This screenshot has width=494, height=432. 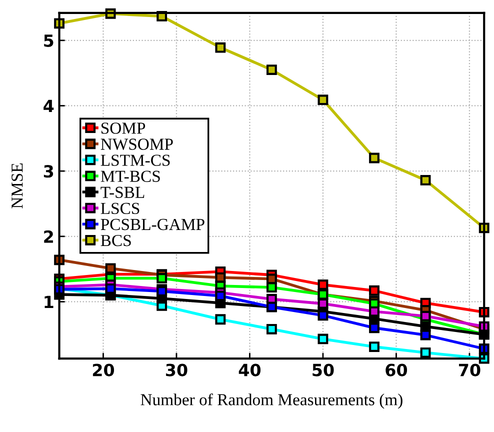 What do you see at coordinates (123, 128) in the screenshot?
I see `legend-label: SOMP` at bounding box center [123, 128].